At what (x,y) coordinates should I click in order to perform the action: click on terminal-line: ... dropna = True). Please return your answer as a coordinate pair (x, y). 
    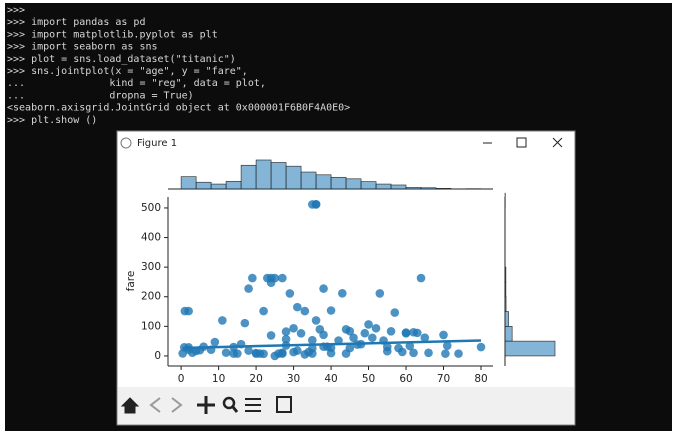
    Looking at the image, I should click on (100, 95).